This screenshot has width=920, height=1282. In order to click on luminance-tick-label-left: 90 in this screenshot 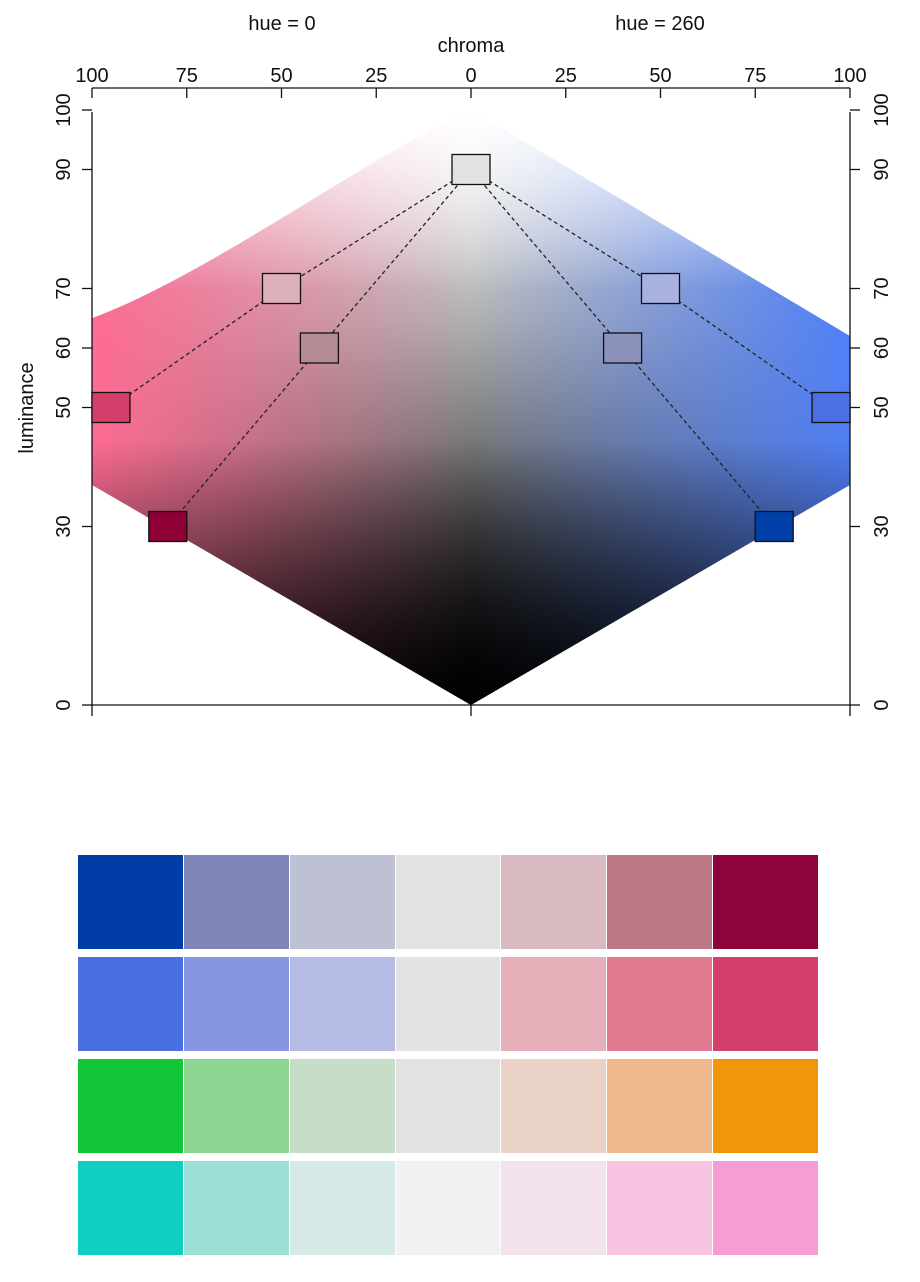, I will do `click(64, 169)`.